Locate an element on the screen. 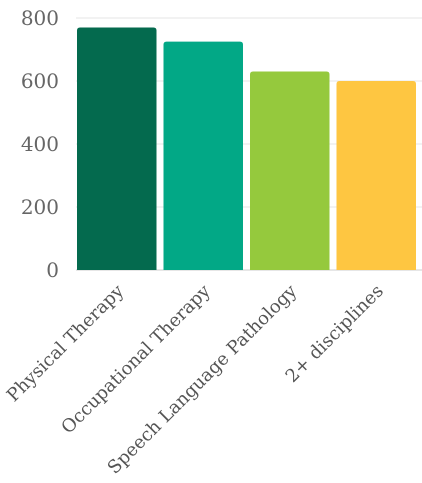 The width and height of the screenshot is (422, 483). y-tick-label: 200 is located at coordinates (40, 207).